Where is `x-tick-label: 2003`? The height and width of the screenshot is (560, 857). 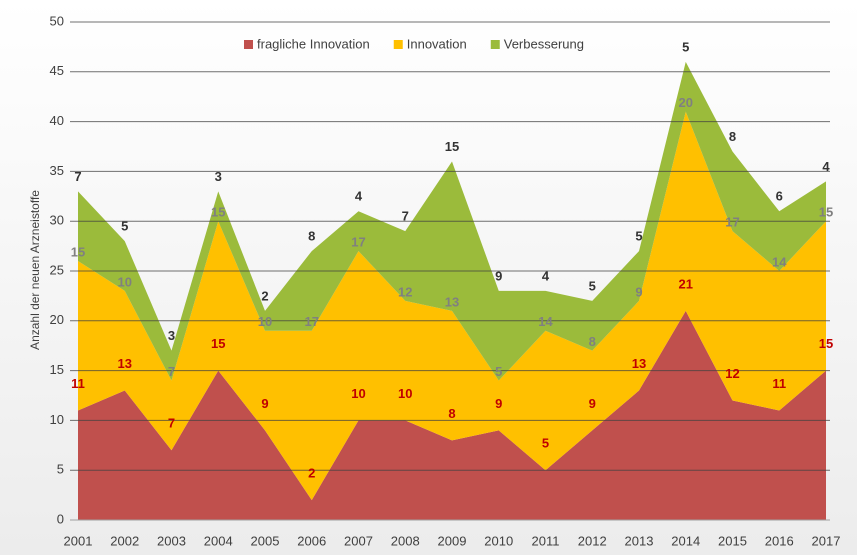
x-tick-label: 2003 is located at coordinates (171, 540).